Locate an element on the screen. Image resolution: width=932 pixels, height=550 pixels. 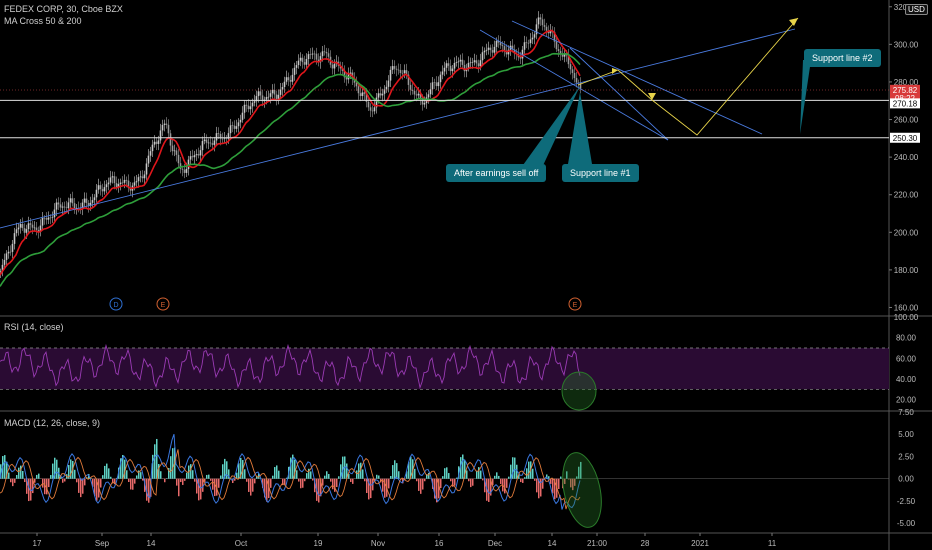
currency-badge: USD is located at coordinates (916, 9).